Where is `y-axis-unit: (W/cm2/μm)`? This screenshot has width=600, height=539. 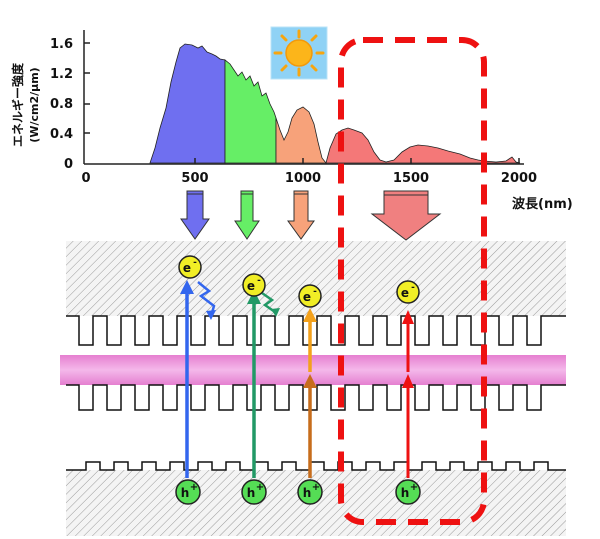
y-axis-unit: (W/cm2/μm) is located at coordinates (34, 104).